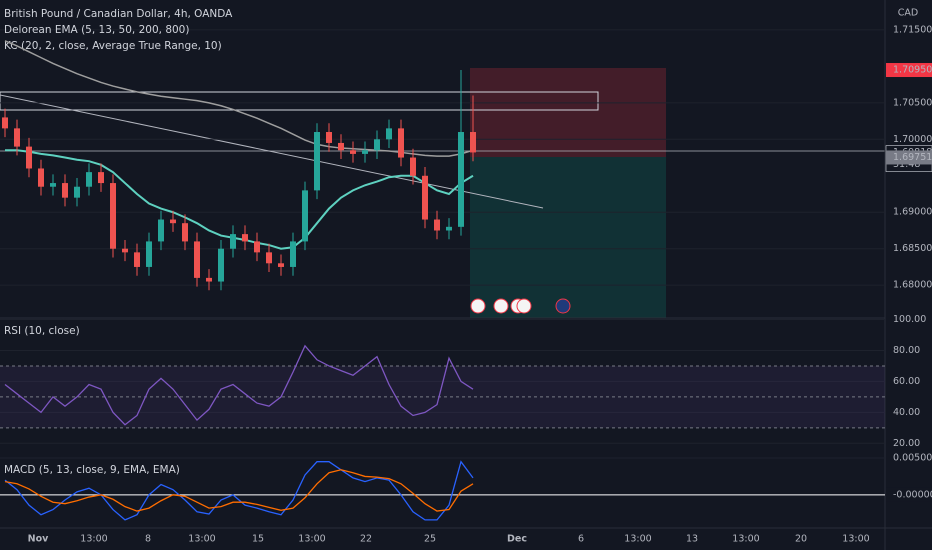 Image resolution: width=932 pixels, height=550 pixels. What do you see at coordinates (430, 539) in the screenshot?
I see `x-tick-label: 25` at bounding box center [430, 539].